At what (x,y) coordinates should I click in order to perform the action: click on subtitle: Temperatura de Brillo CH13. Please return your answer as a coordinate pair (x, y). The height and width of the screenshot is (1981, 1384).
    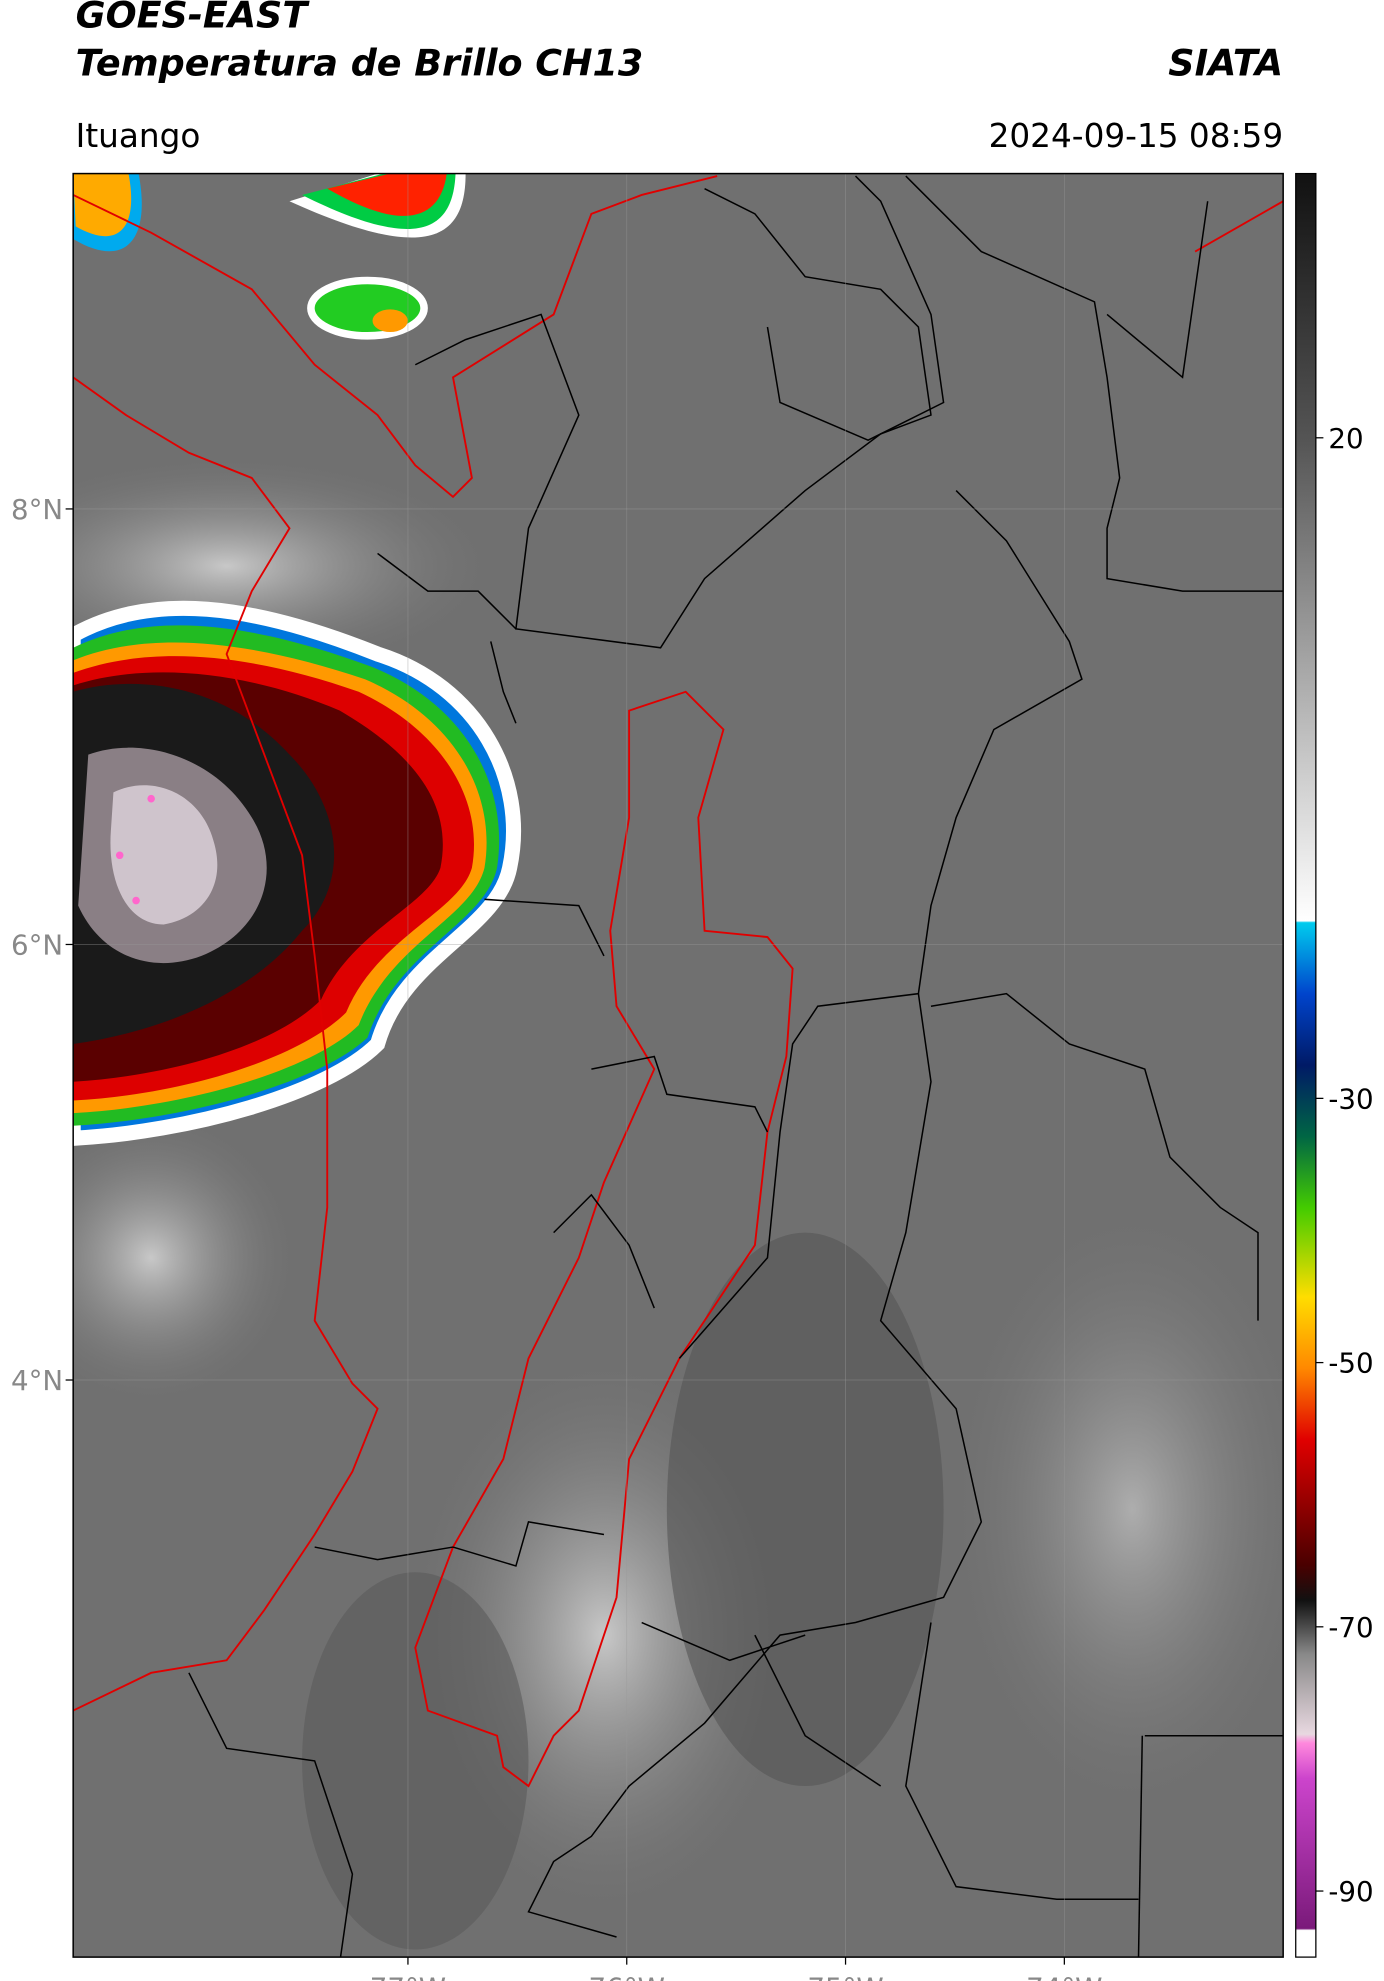
    Looking at the image, I should click on (360, 62).